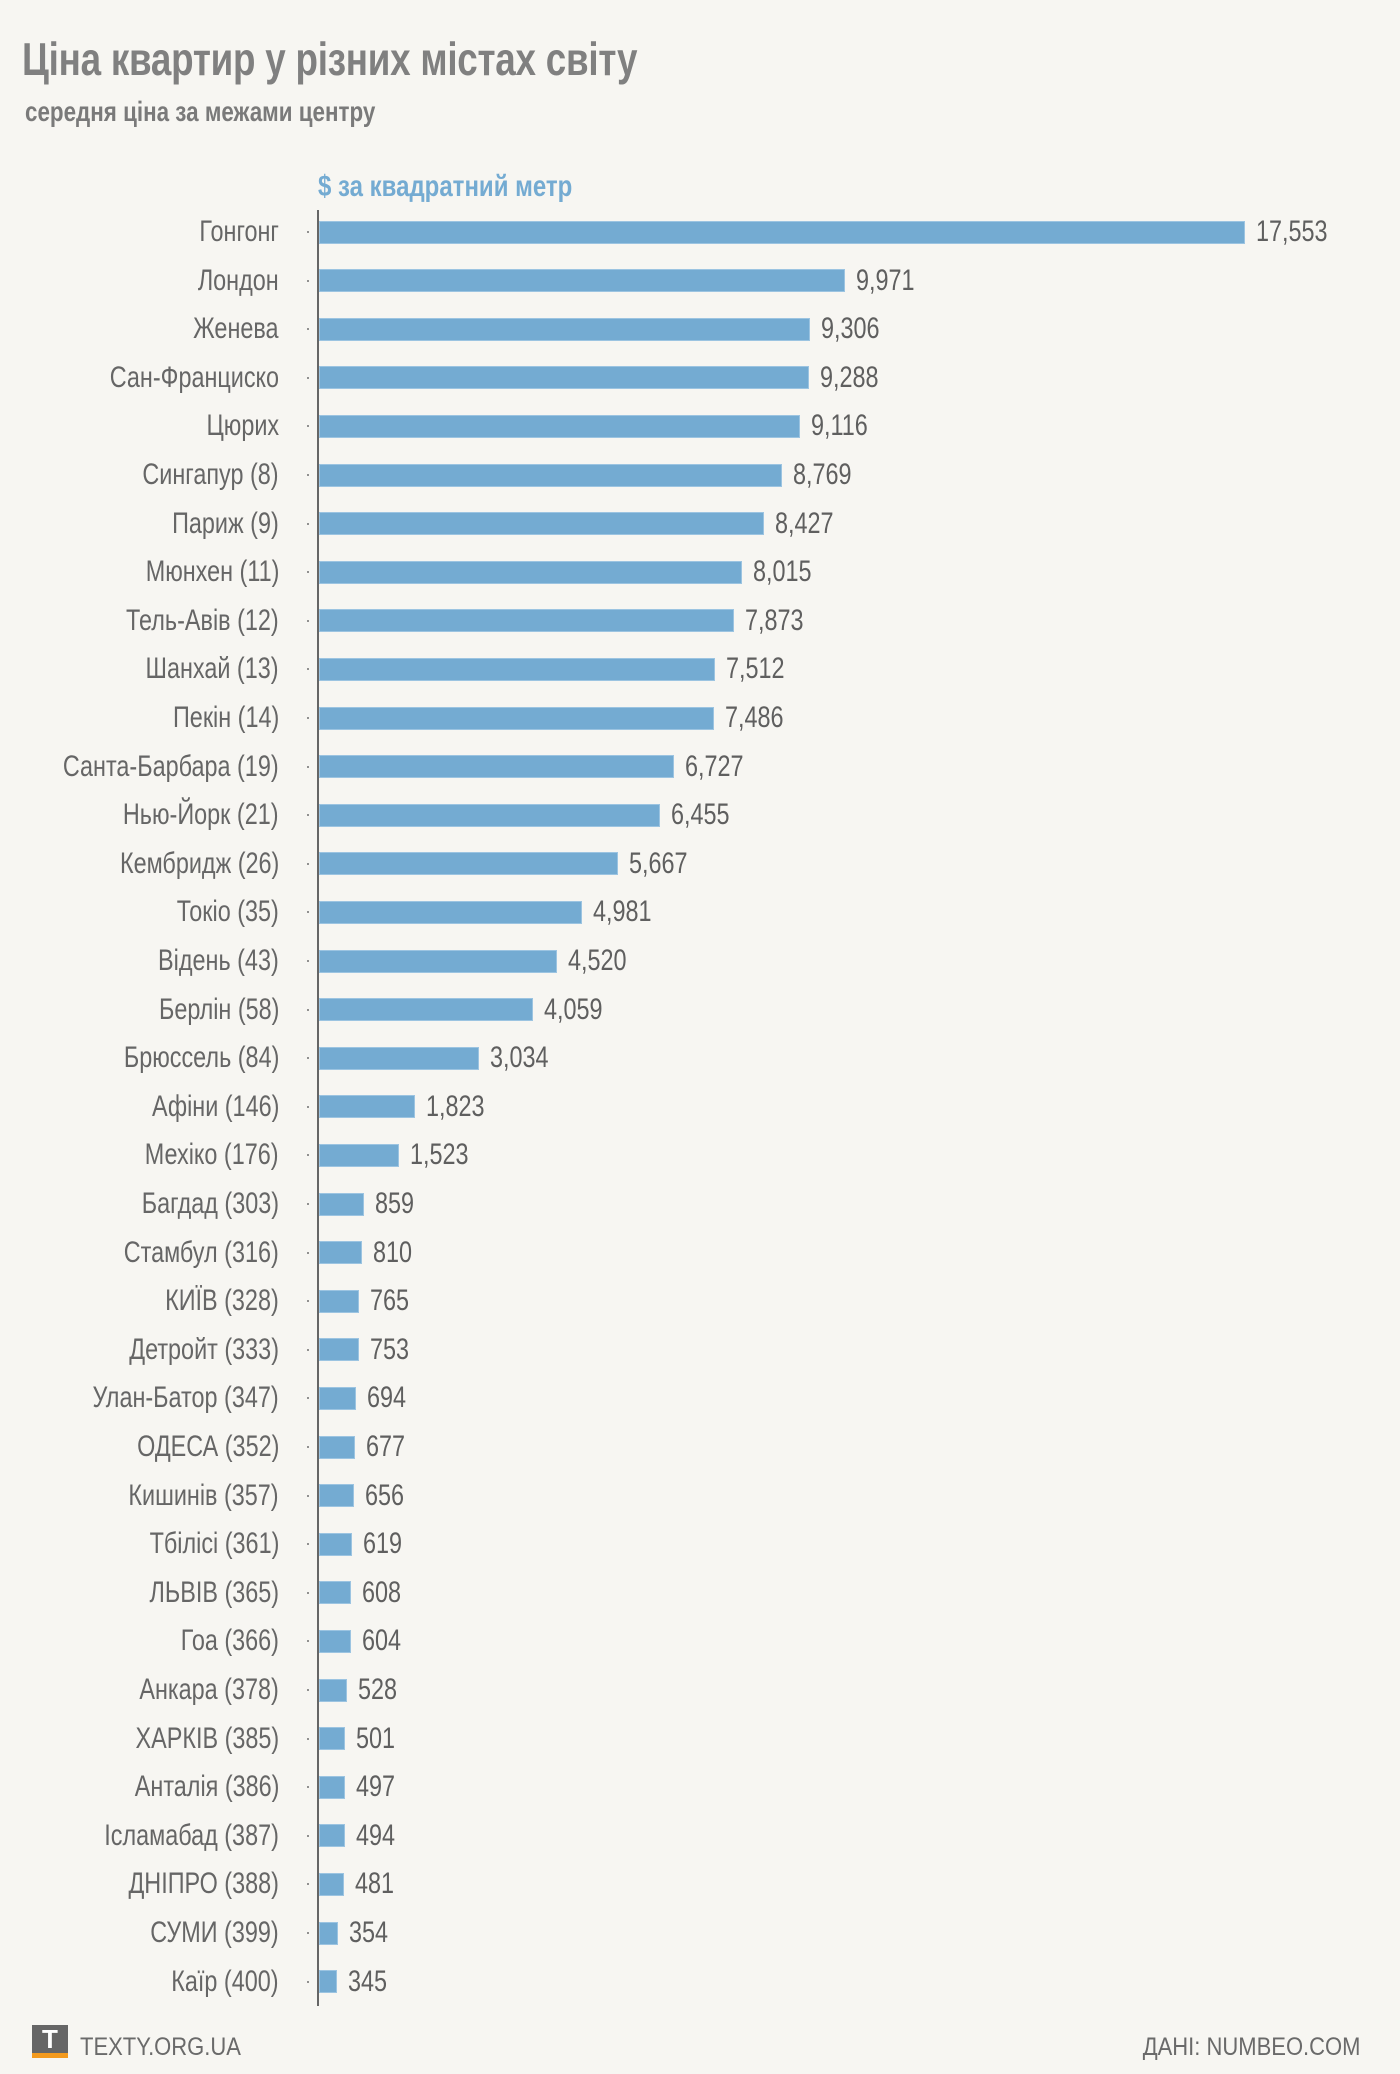  I want to click on value-label: 17,553, so click(1292, 231).